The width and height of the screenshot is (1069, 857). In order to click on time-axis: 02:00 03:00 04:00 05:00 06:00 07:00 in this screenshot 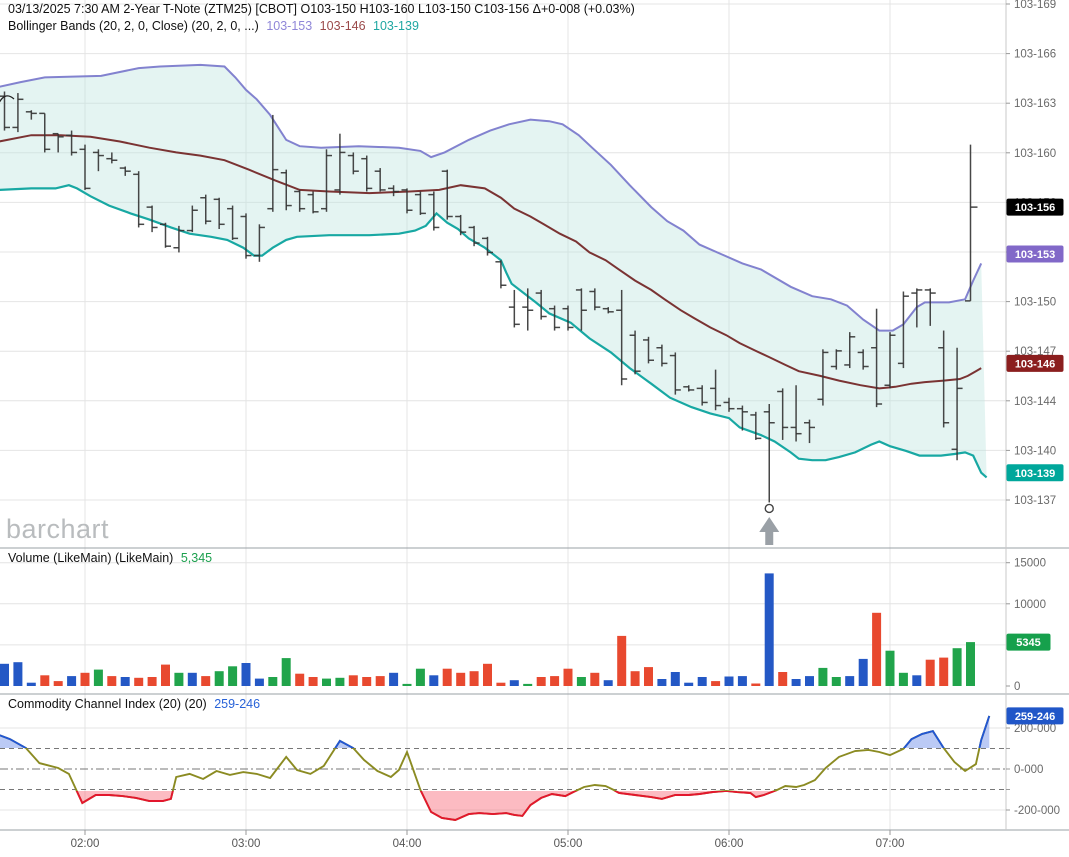, I will do `click(488, 840)`.